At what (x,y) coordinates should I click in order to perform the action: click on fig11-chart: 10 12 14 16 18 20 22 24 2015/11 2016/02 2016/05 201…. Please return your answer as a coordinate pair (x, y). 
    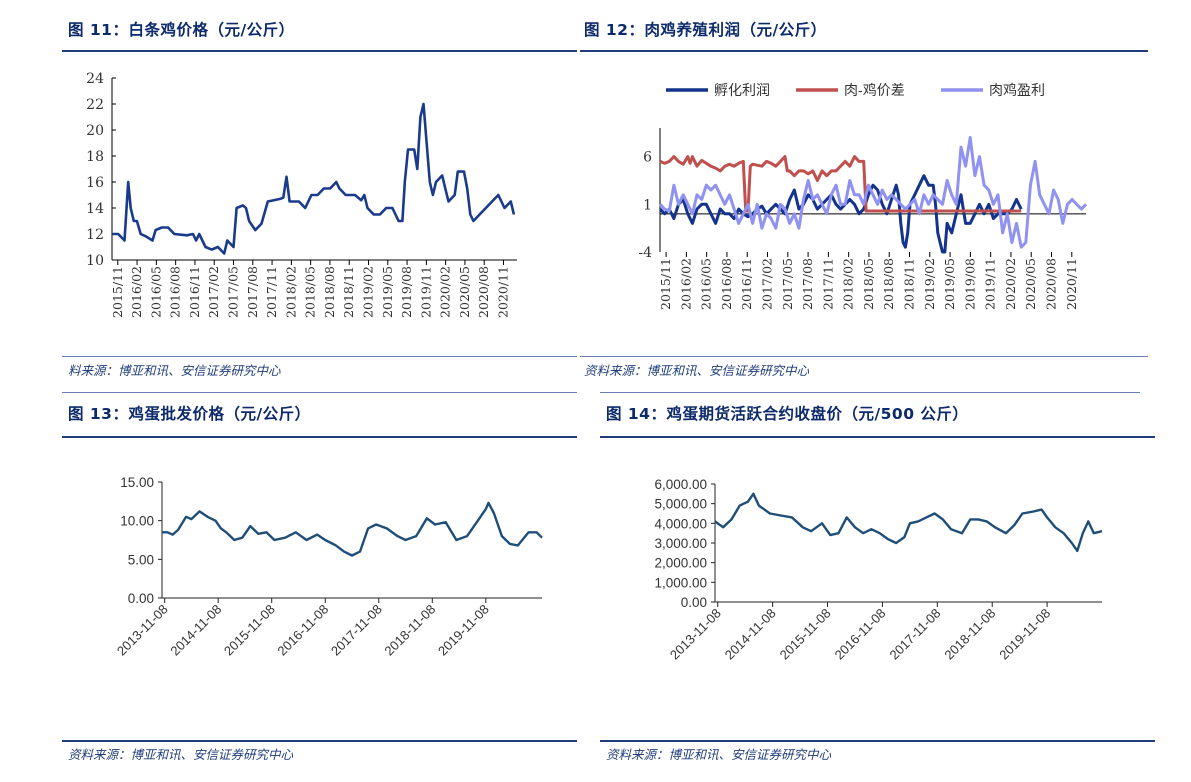
    Looking at the image, I should click on (301, 194).